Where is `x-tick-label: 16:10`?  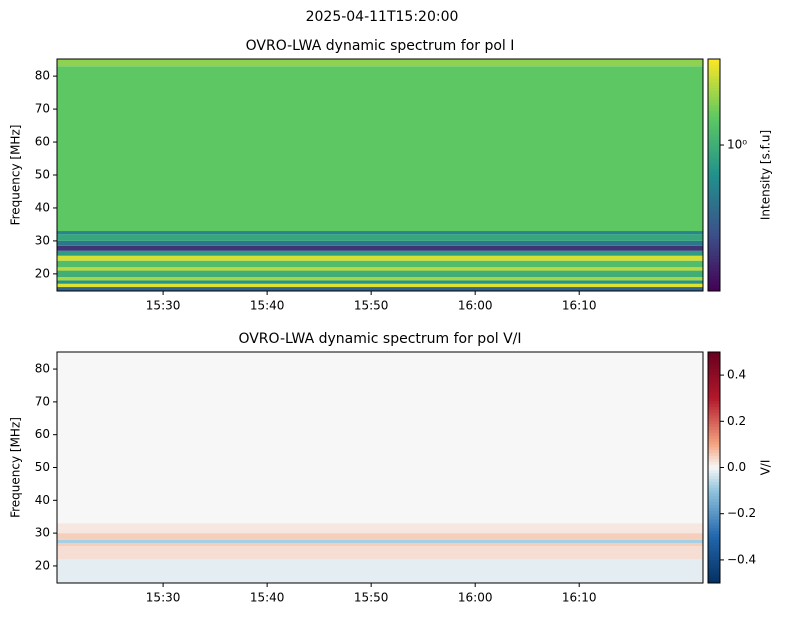
x-tick-label: 16:10 is located at coordinates (579, 598).